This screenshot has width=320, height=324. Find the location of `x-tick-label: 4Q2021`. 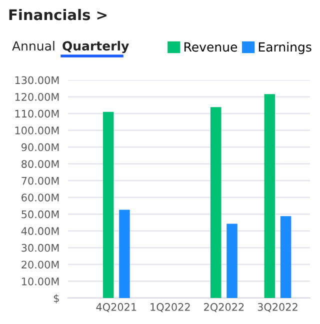

x-tick-label: 4Q2021 is located at coordinates (116, 307).